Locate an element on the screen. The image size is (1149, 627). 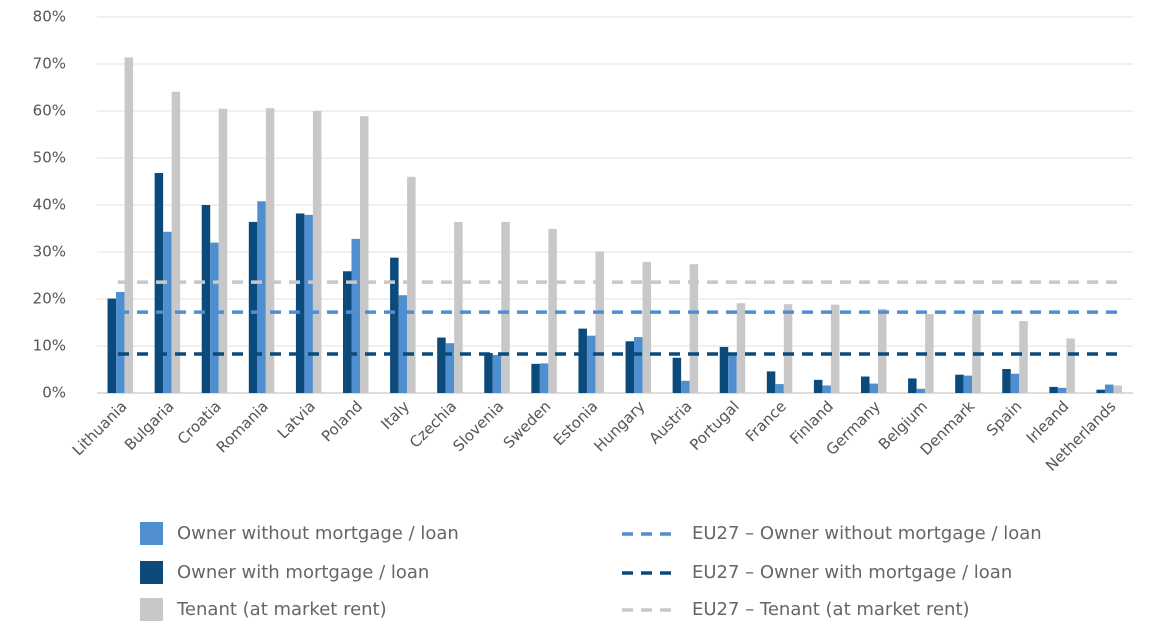
x-tick-label: Spain is located at coordinates (1004, 418).